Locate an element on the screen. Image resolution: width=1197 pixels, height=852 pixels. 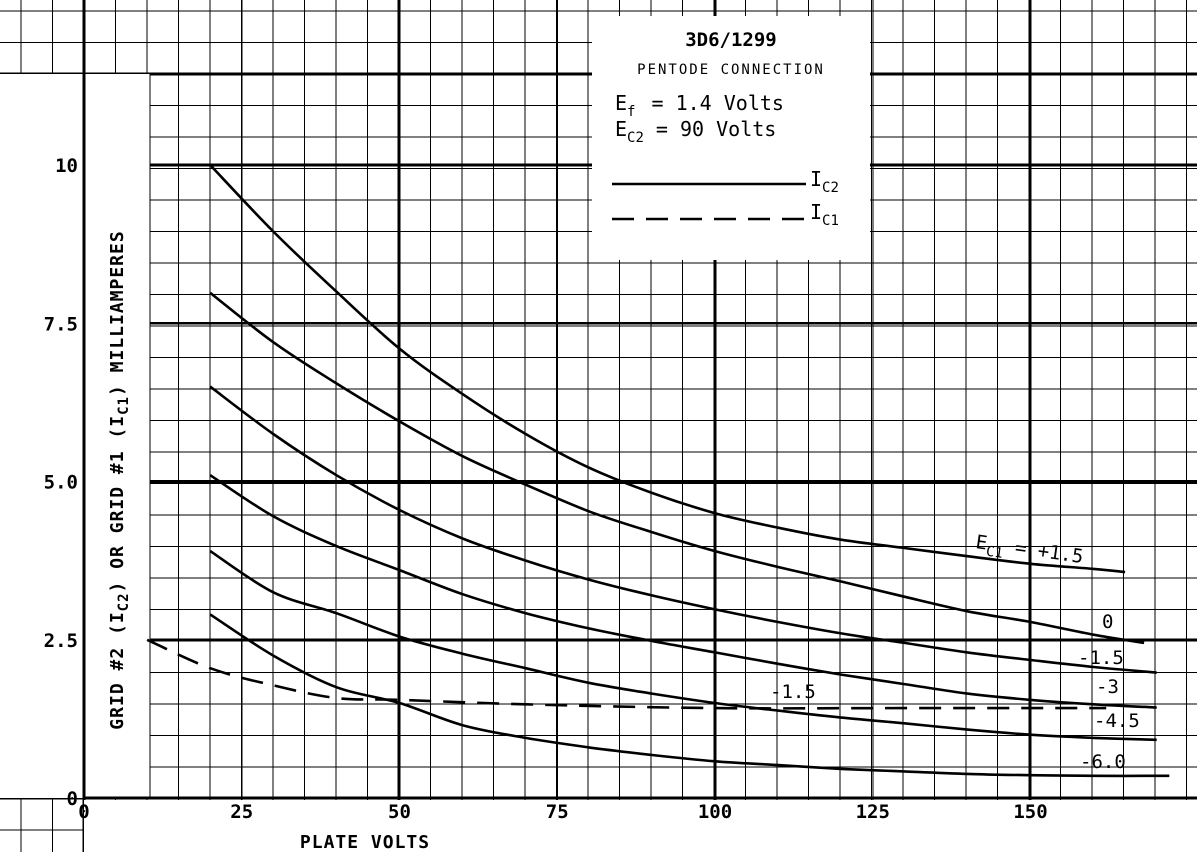
curve-label: 0 is located at coordinates (1107, 622).